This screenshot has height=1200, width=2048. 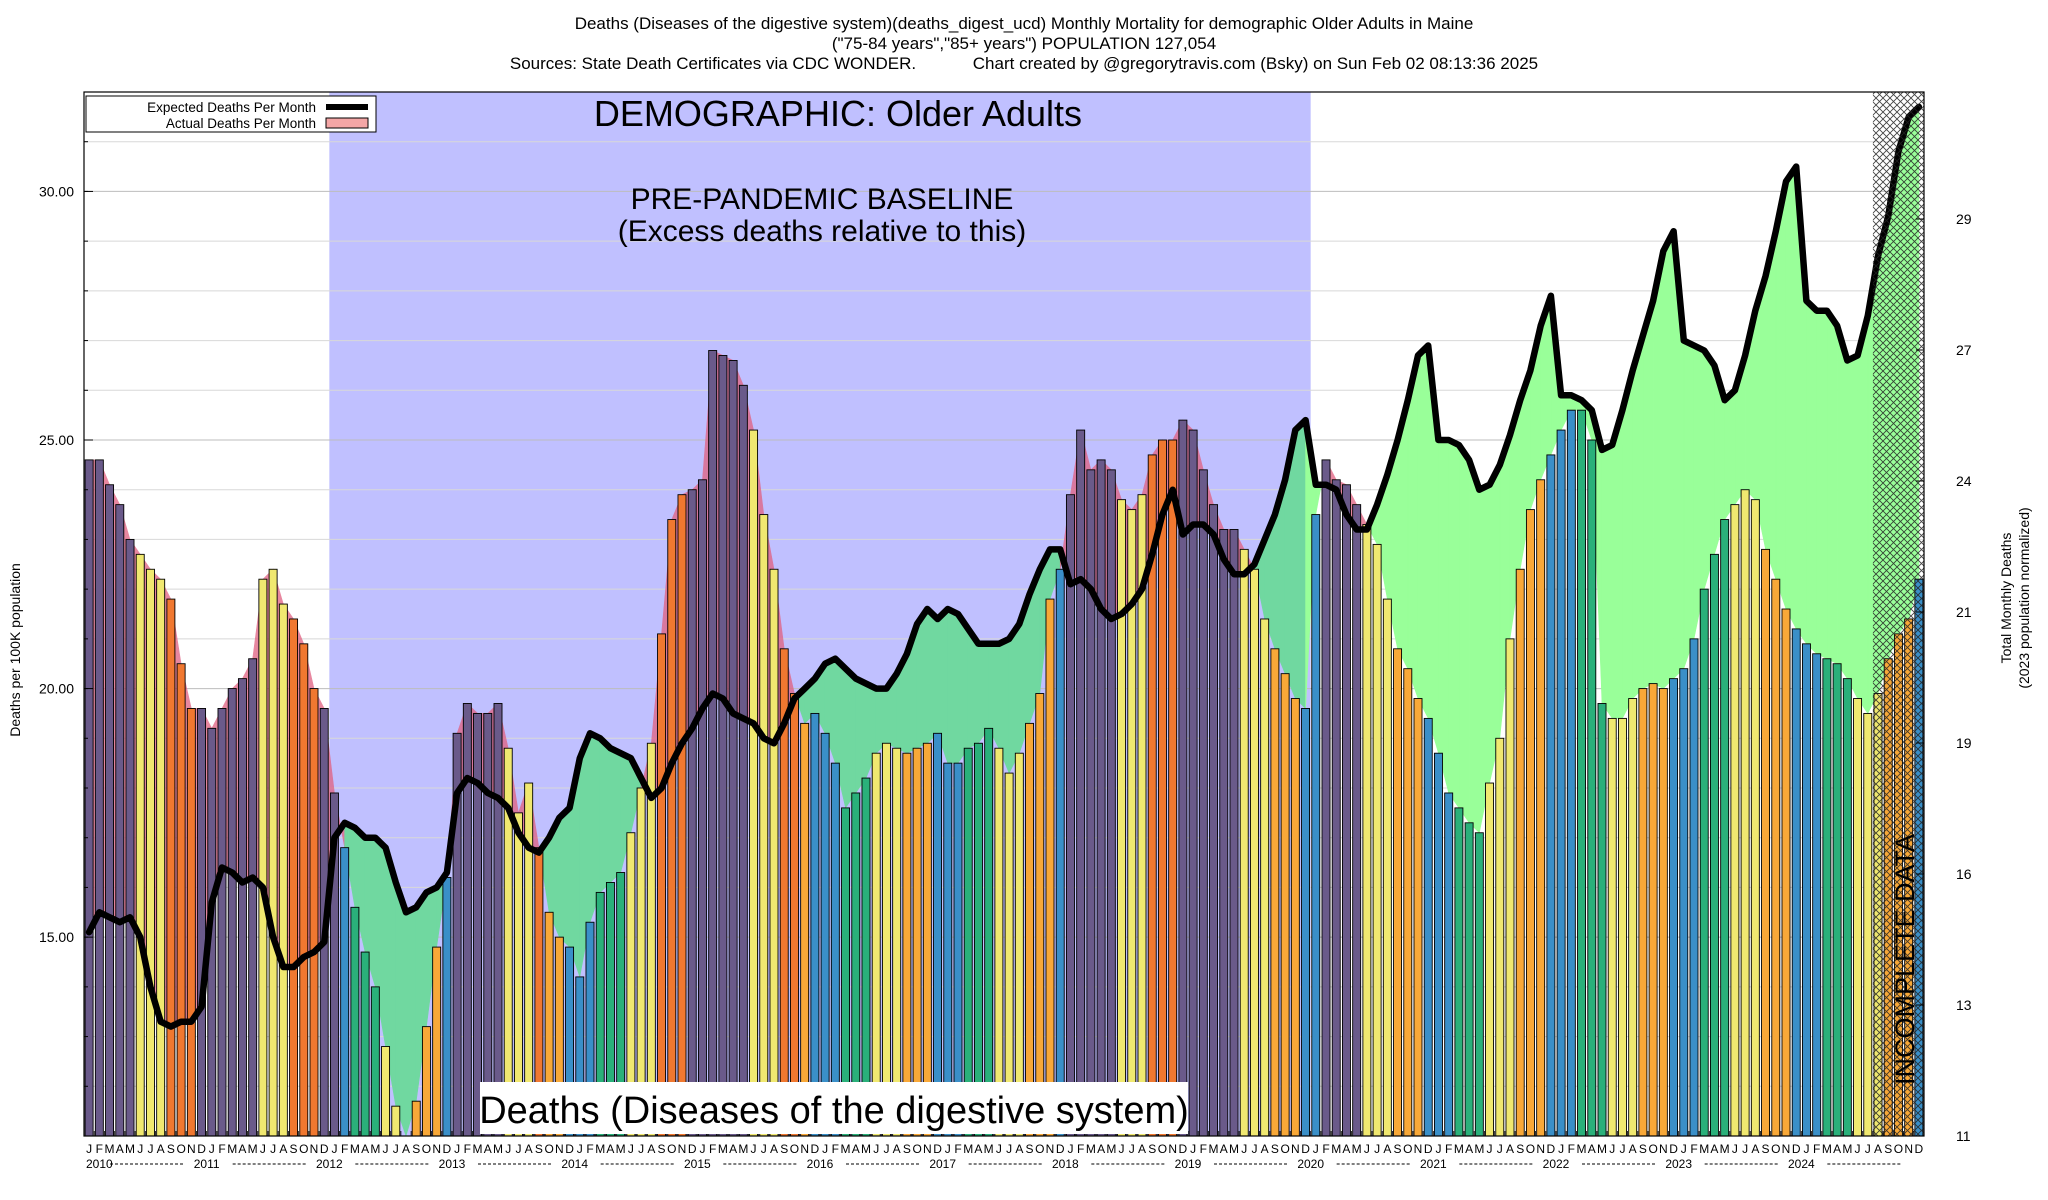 What do you see at coordinates (1905, 959) in the screenshot?
I see `incomplete-data-label: INCOMPLETE DATA` at bounding box center [1905, 959].